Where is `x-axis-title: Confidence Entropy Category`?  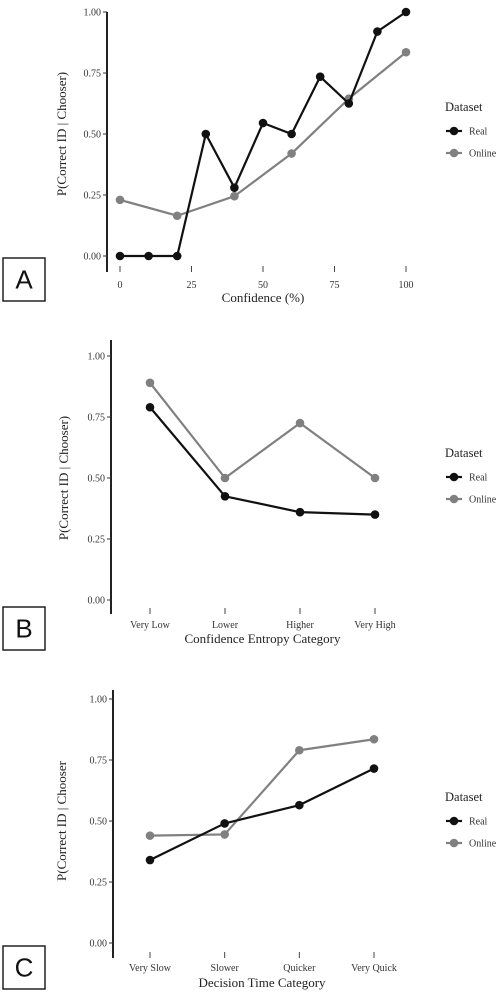 x-axis-title: Confidence Entropy Category is located at coordinates (263, 638).